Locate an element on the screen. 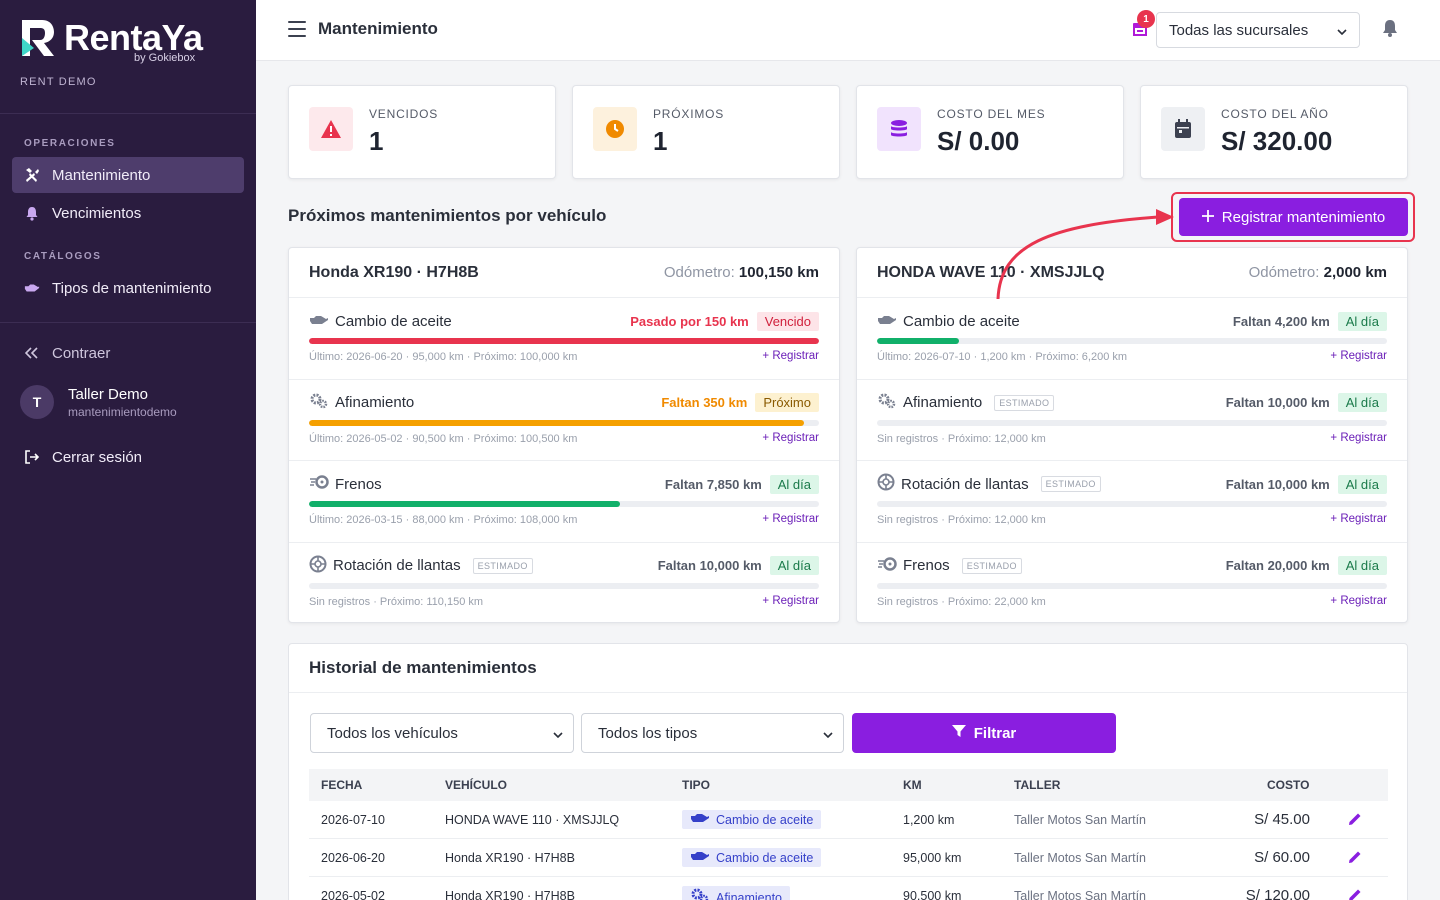  logo: RentaYa is located at coordinates (128, 38).